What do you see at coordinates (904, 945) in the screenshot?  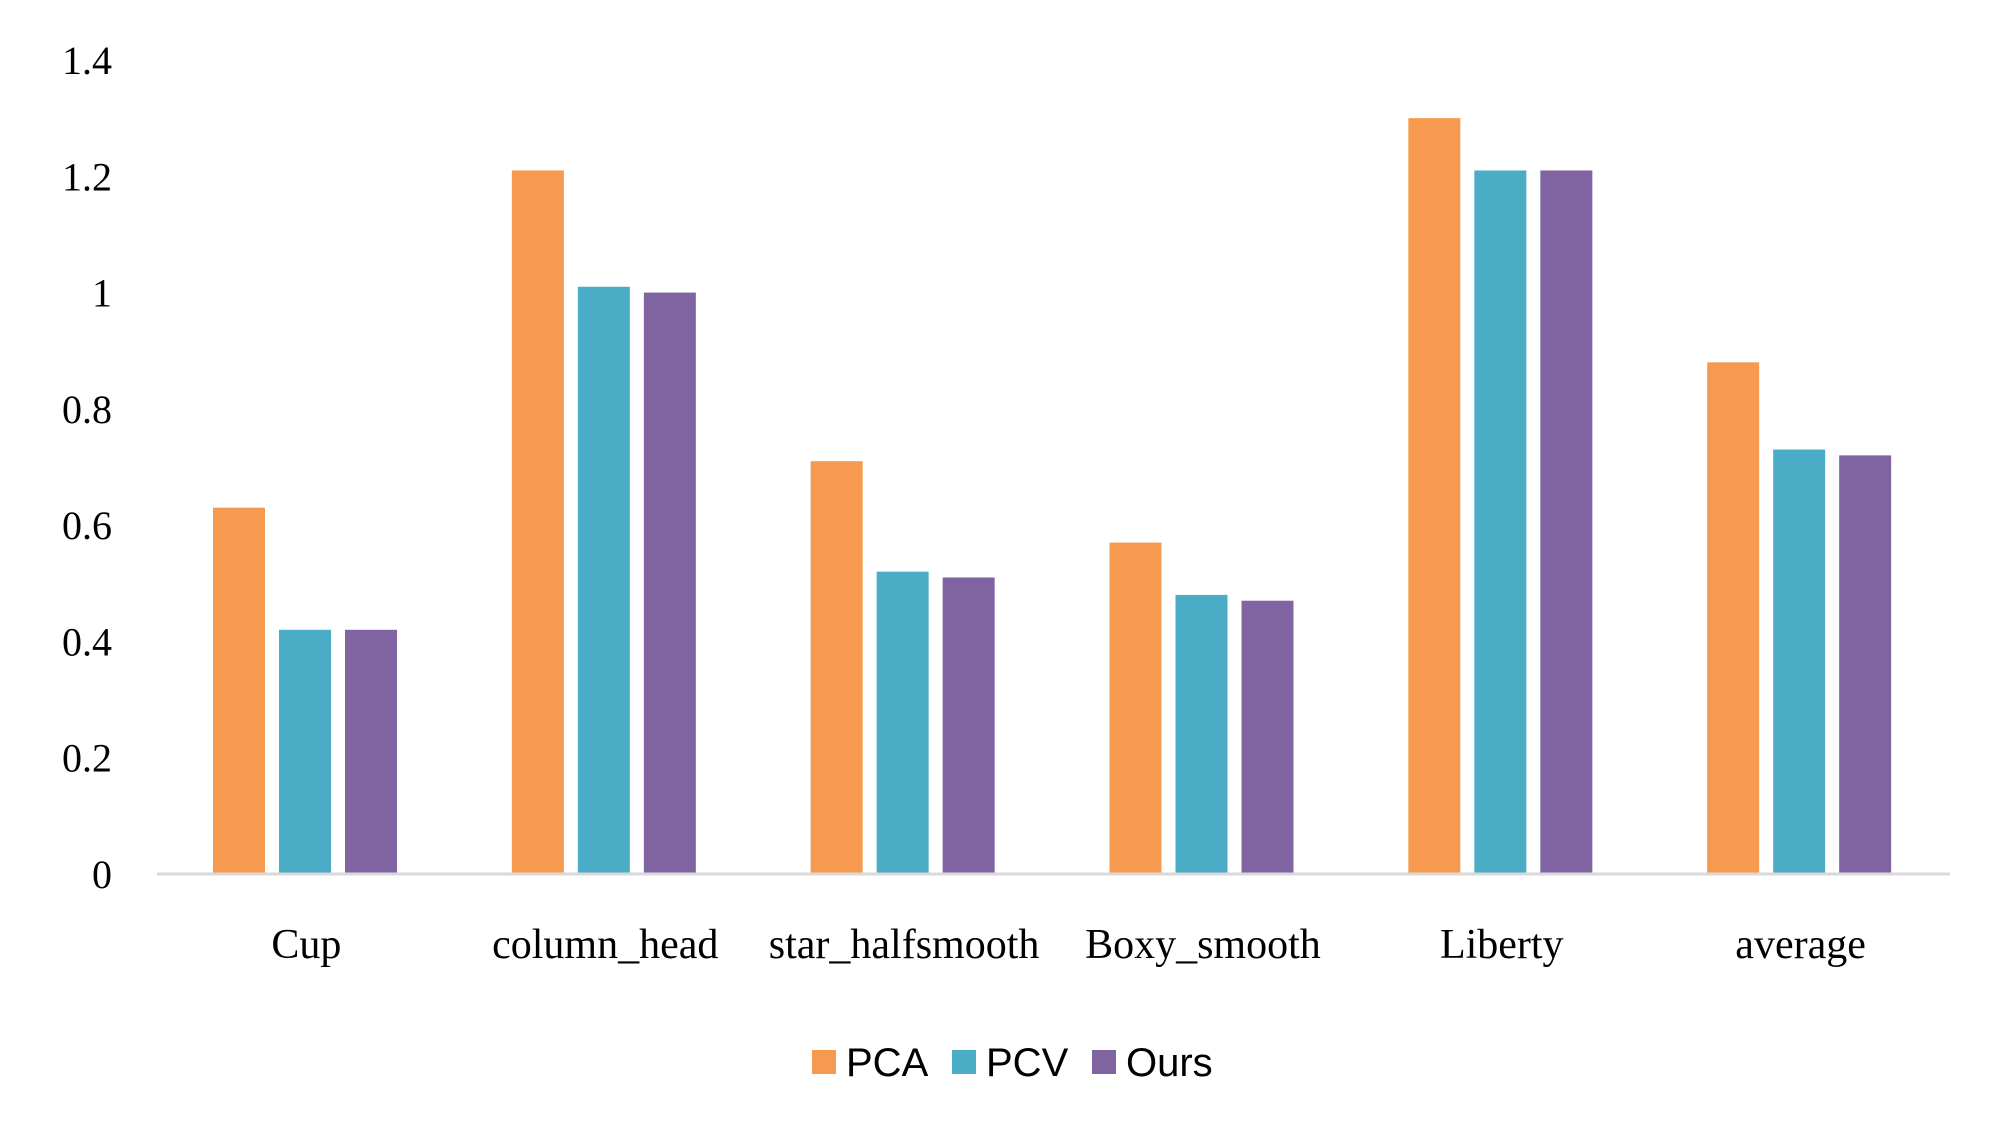 I see `x-category-label: star_halfsmooth` at bounding box center [904, 945].